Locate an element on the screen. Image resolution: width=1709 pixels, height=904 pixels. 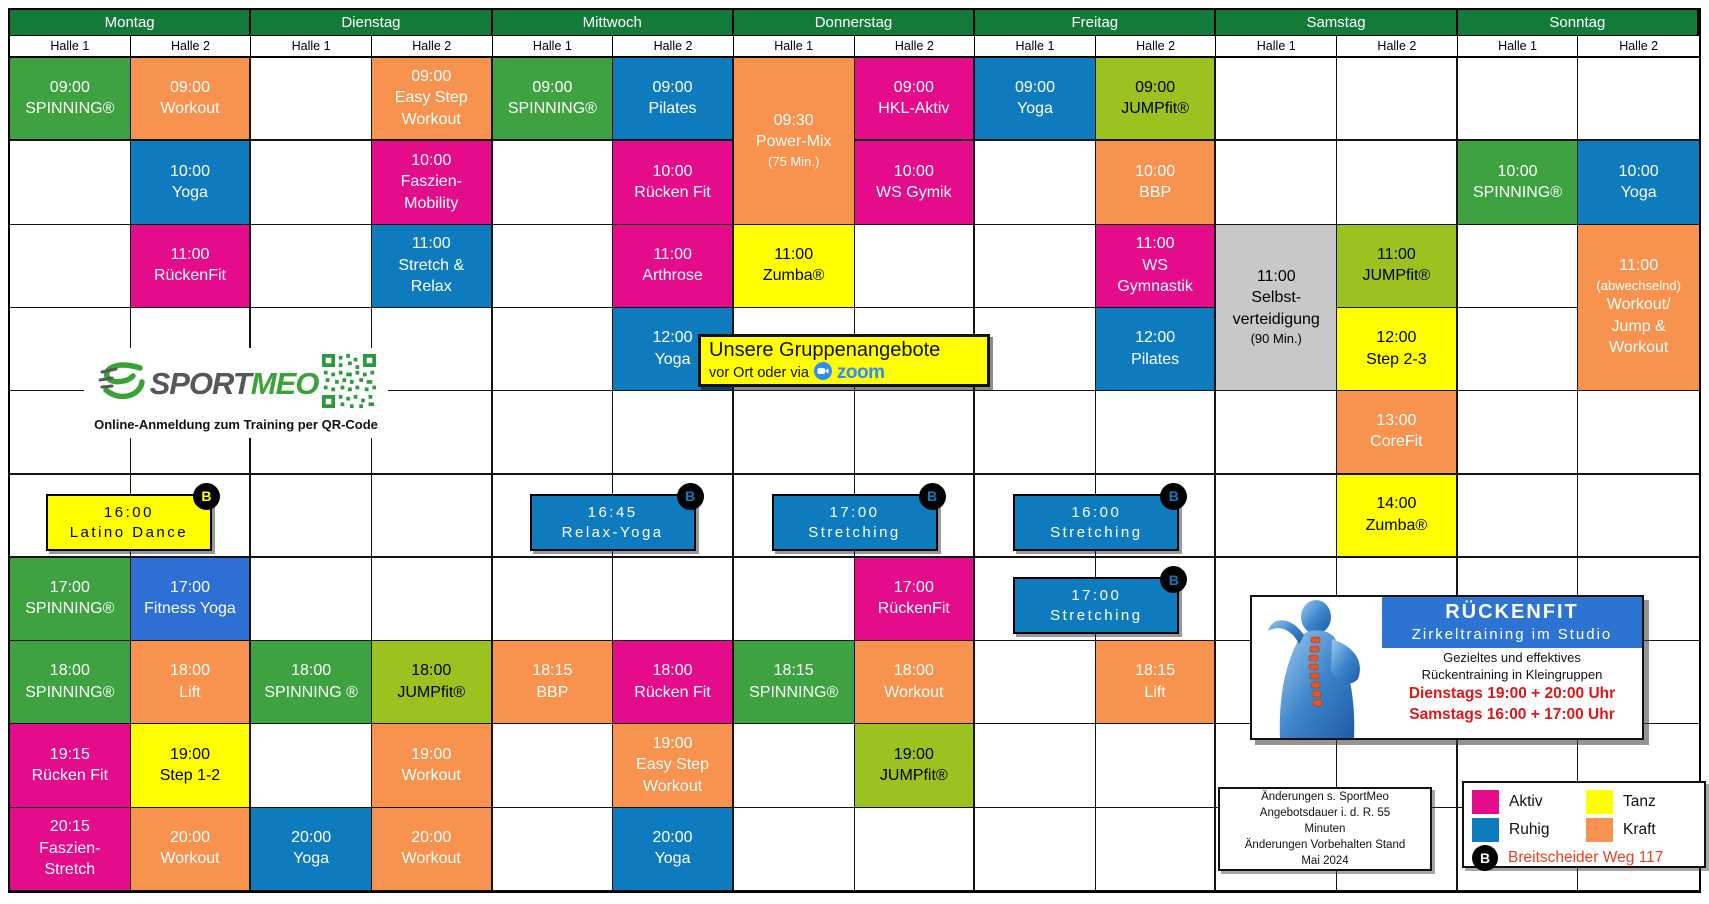
class-slot-text: Stretch & is located at coordinates (431, 265).